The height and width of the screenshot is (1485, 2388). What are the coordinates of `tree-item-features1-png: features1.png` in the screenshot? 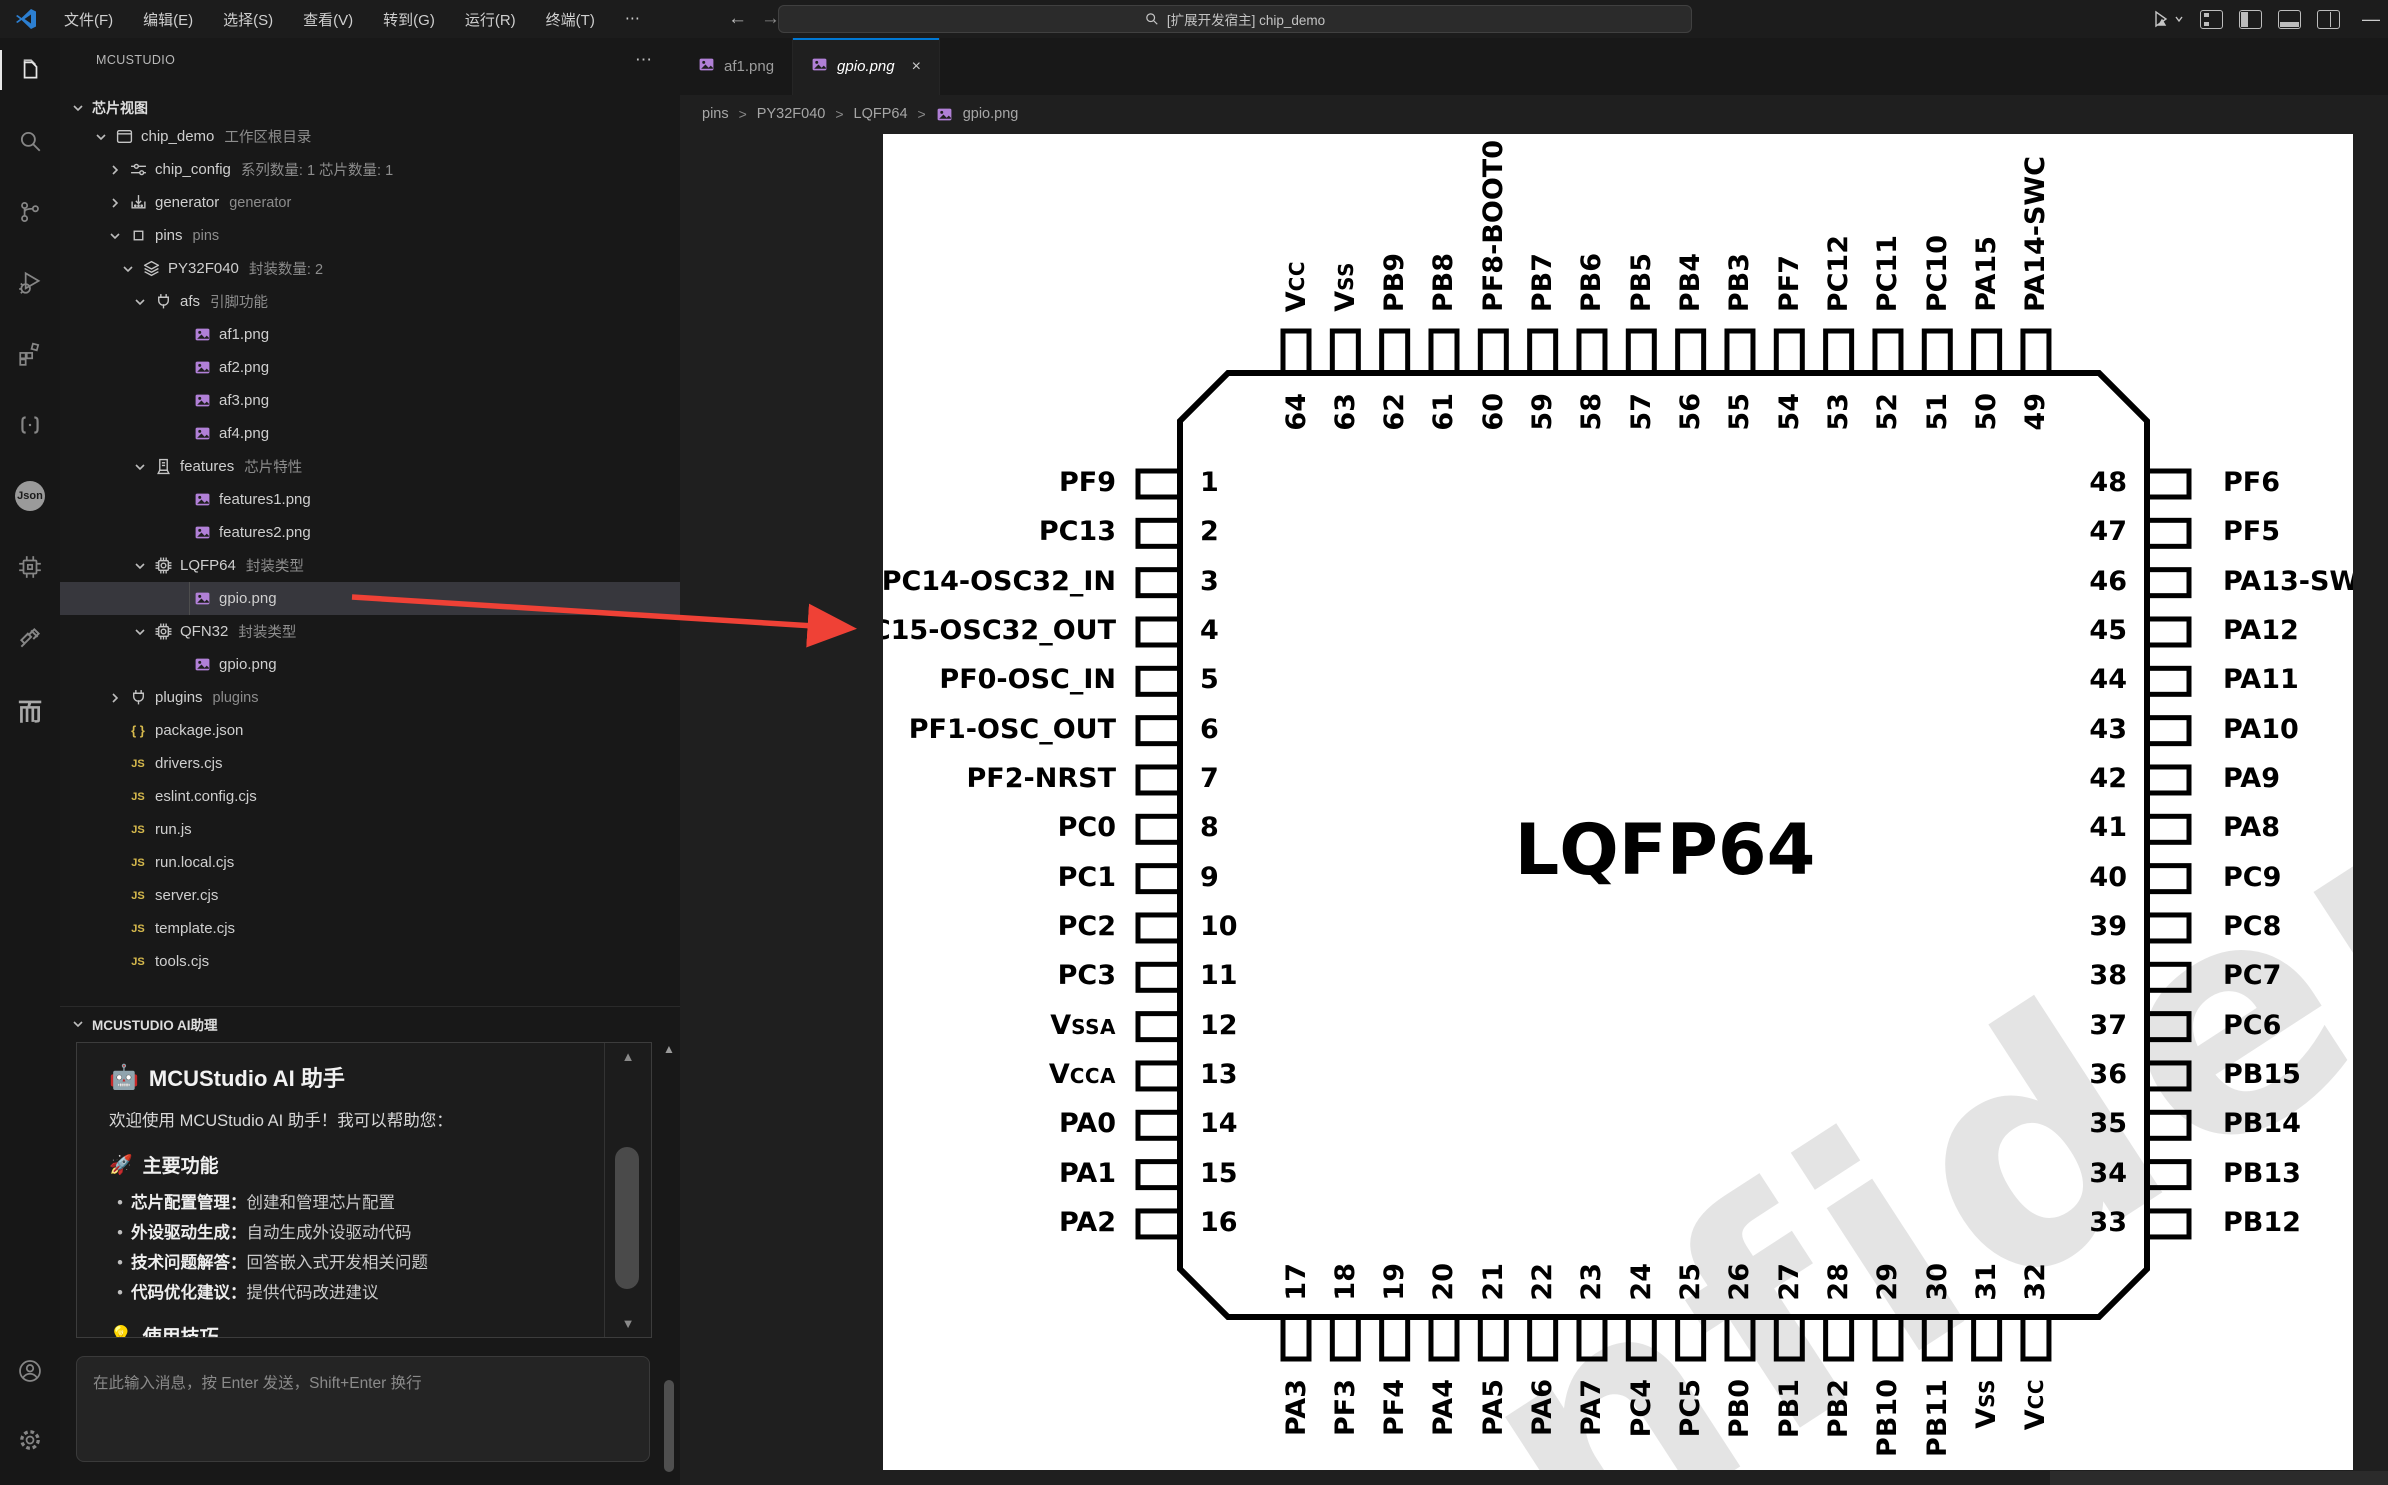 It's located at (370, 499).